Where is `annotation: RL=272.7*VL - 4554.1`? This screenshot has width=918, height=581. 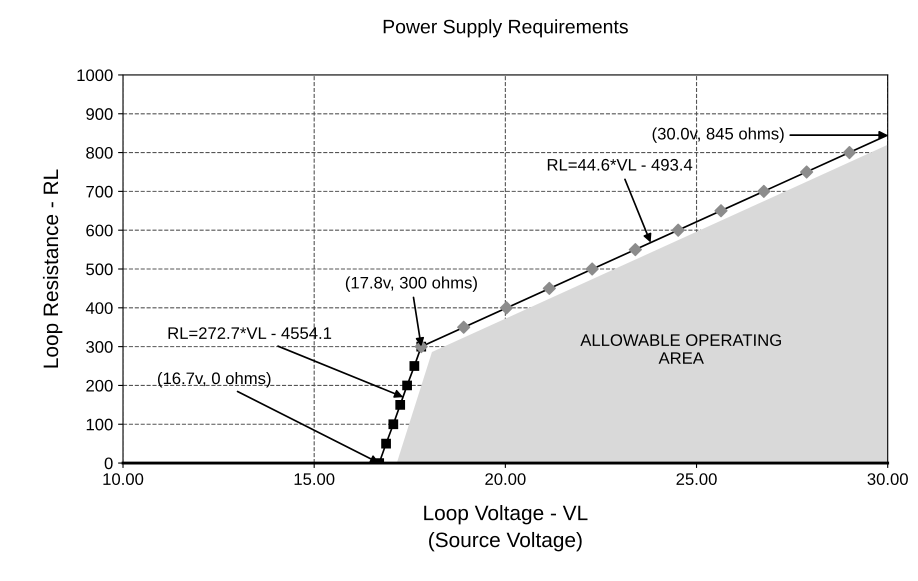 annotation: RL=272.7*VL - 4554.1 is located at coordinates (250, 333).